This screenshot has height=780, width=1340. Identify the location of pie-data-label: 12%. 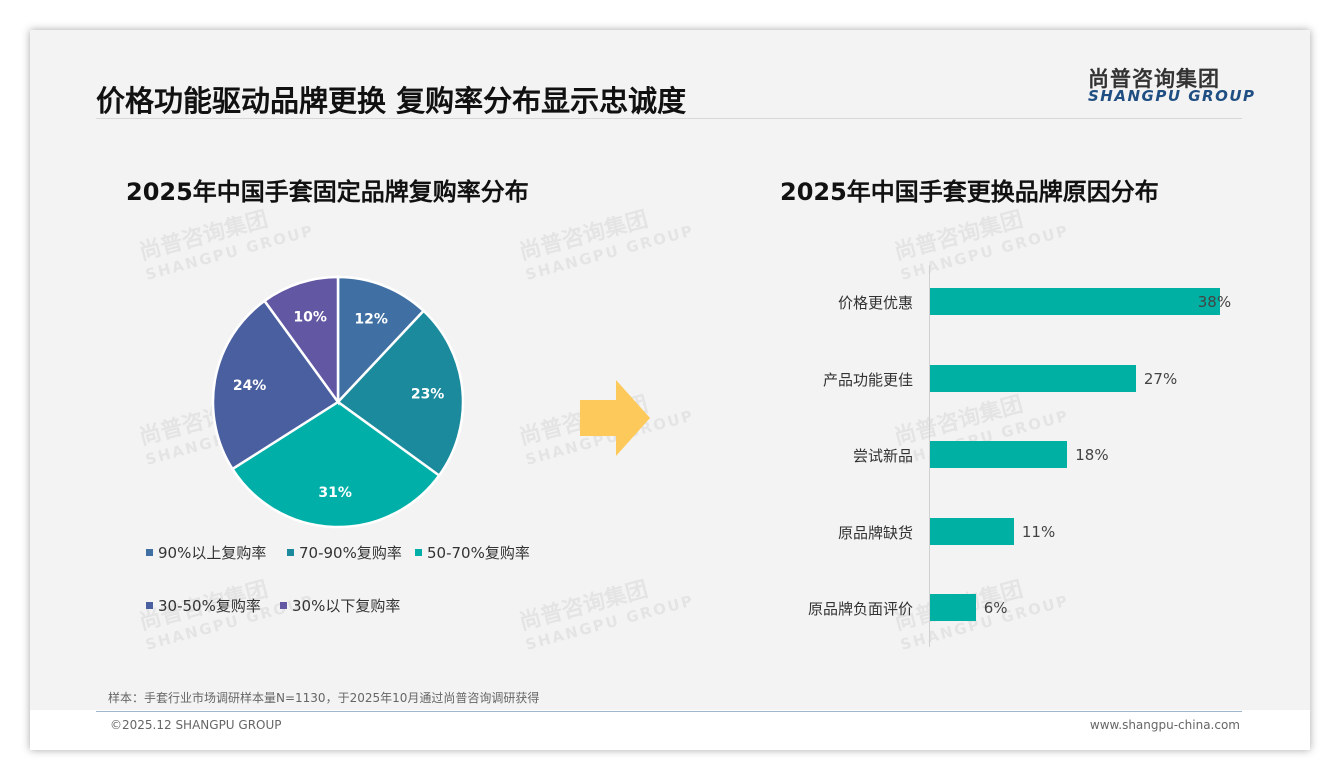
(371, 319).